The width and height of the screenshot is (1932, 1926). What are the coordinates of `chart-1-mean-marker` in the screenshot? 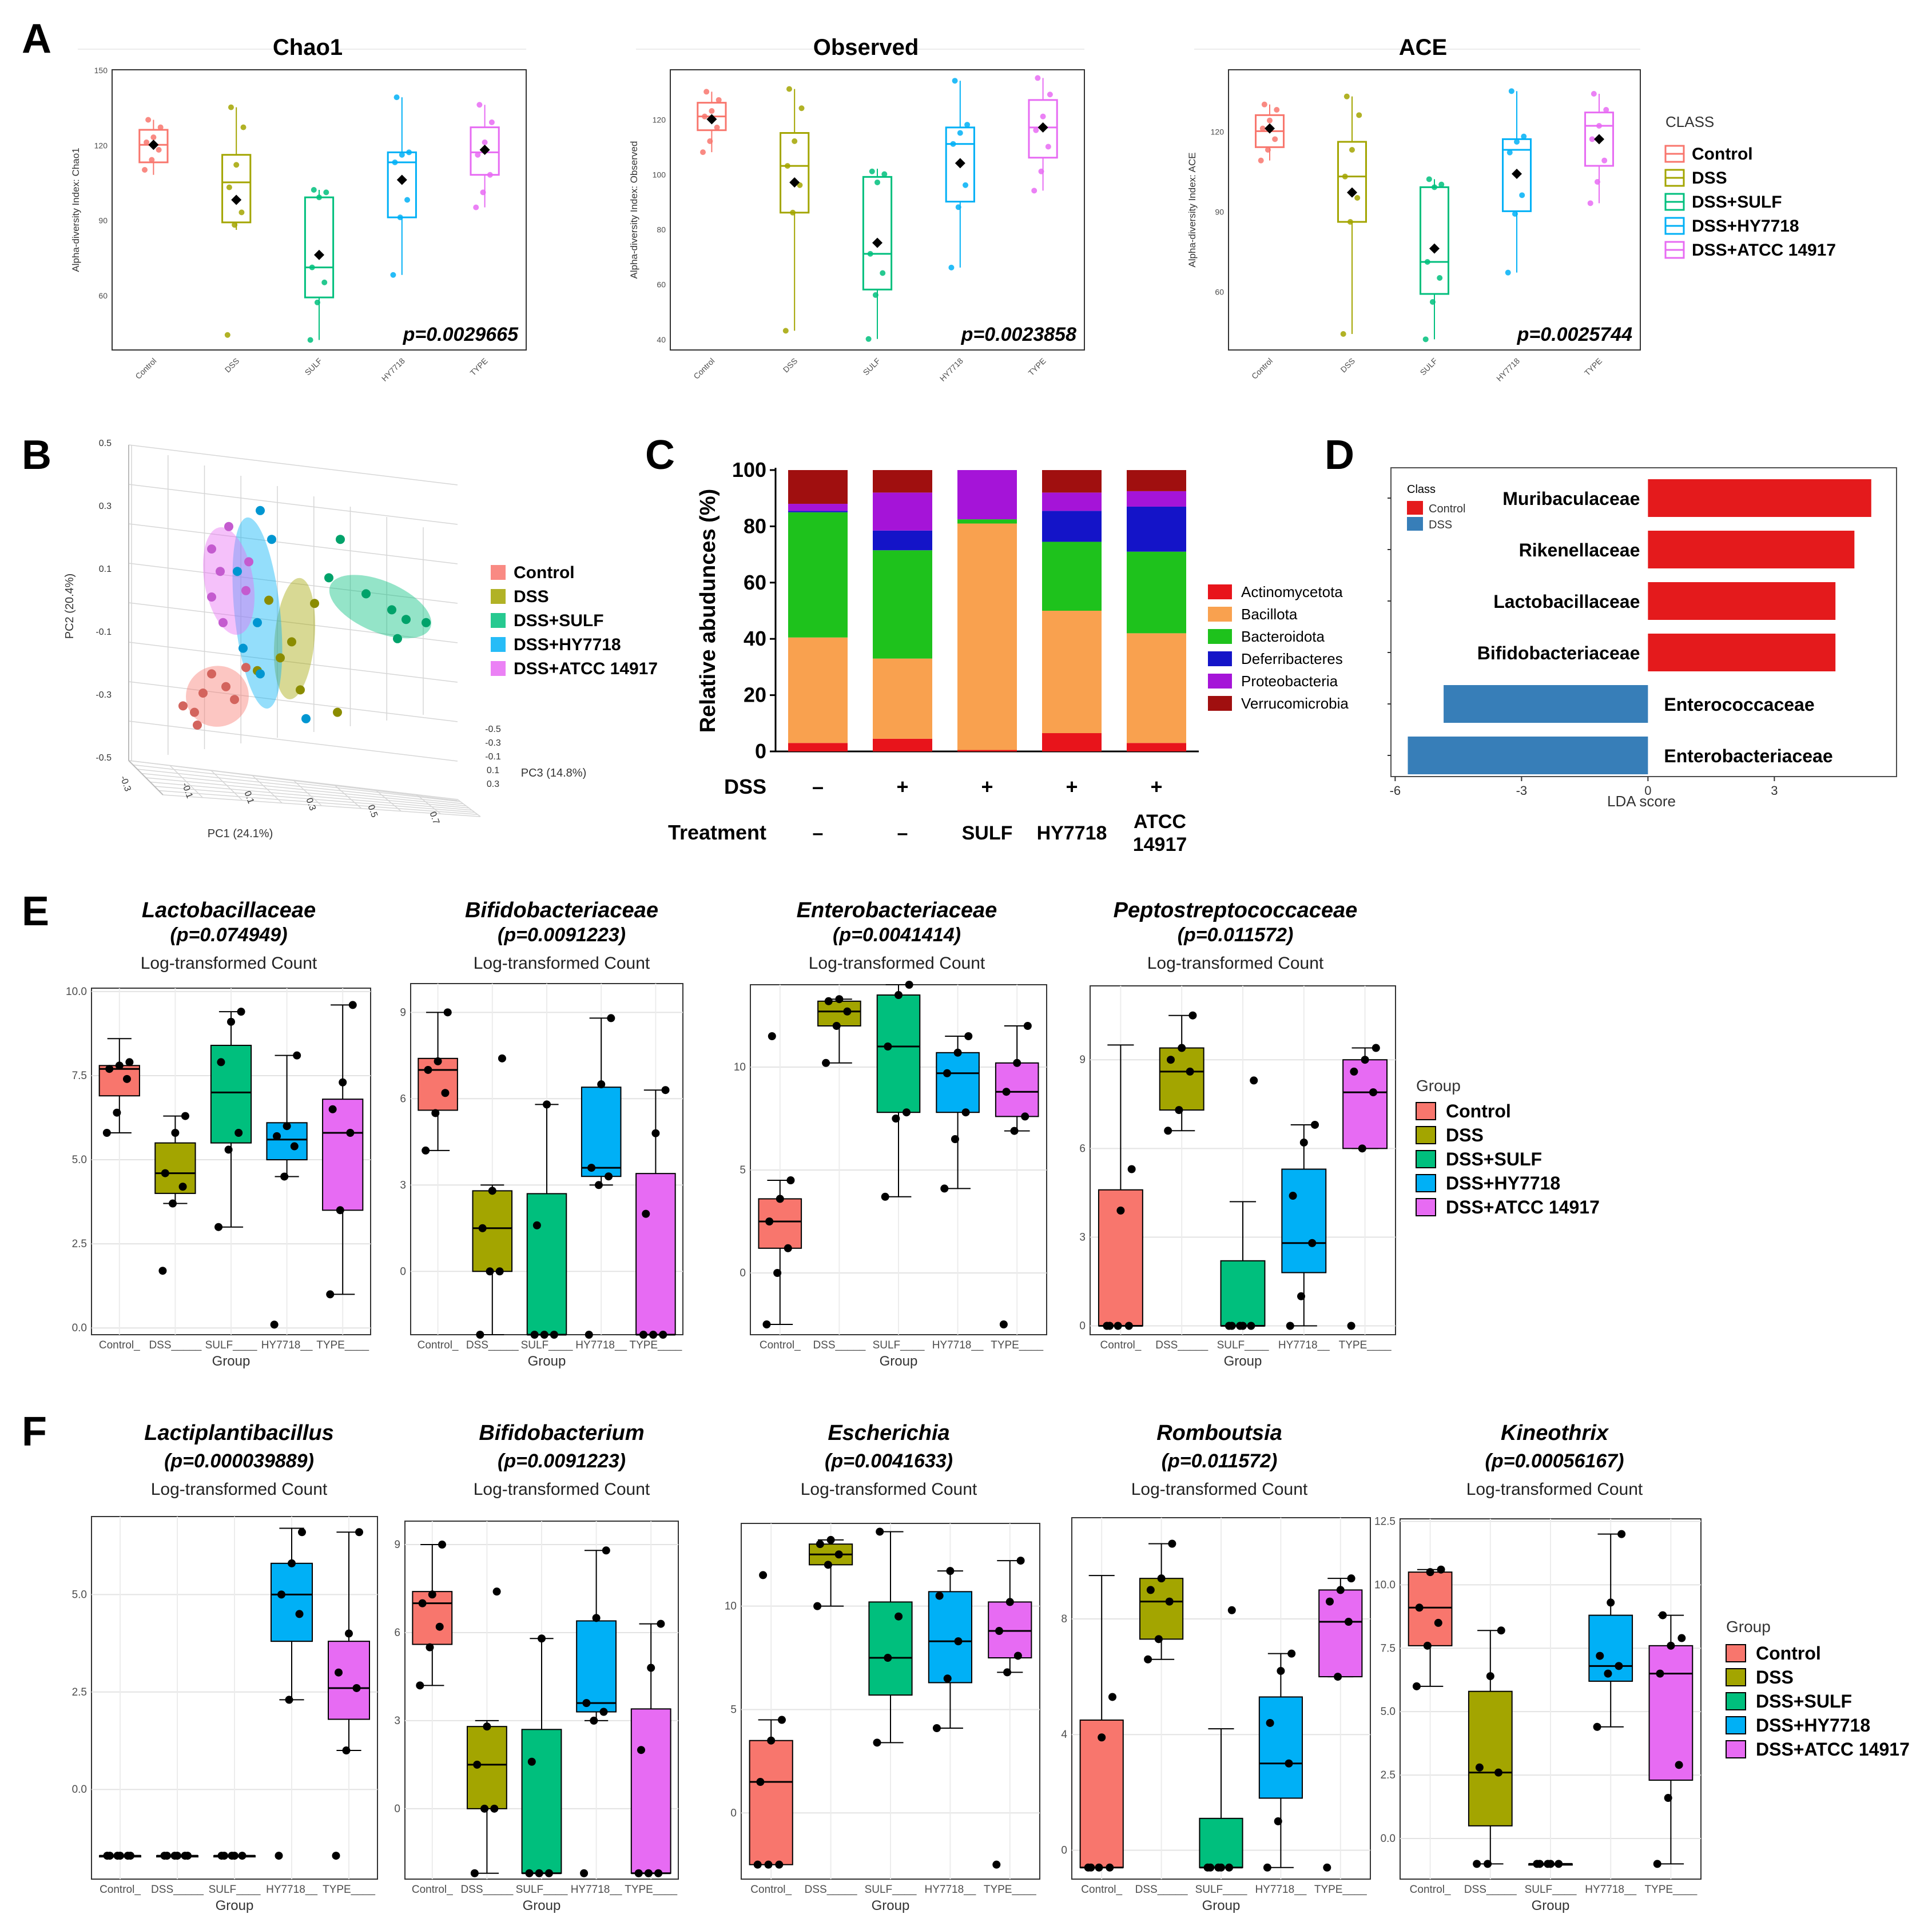 It's located at (794, 182).